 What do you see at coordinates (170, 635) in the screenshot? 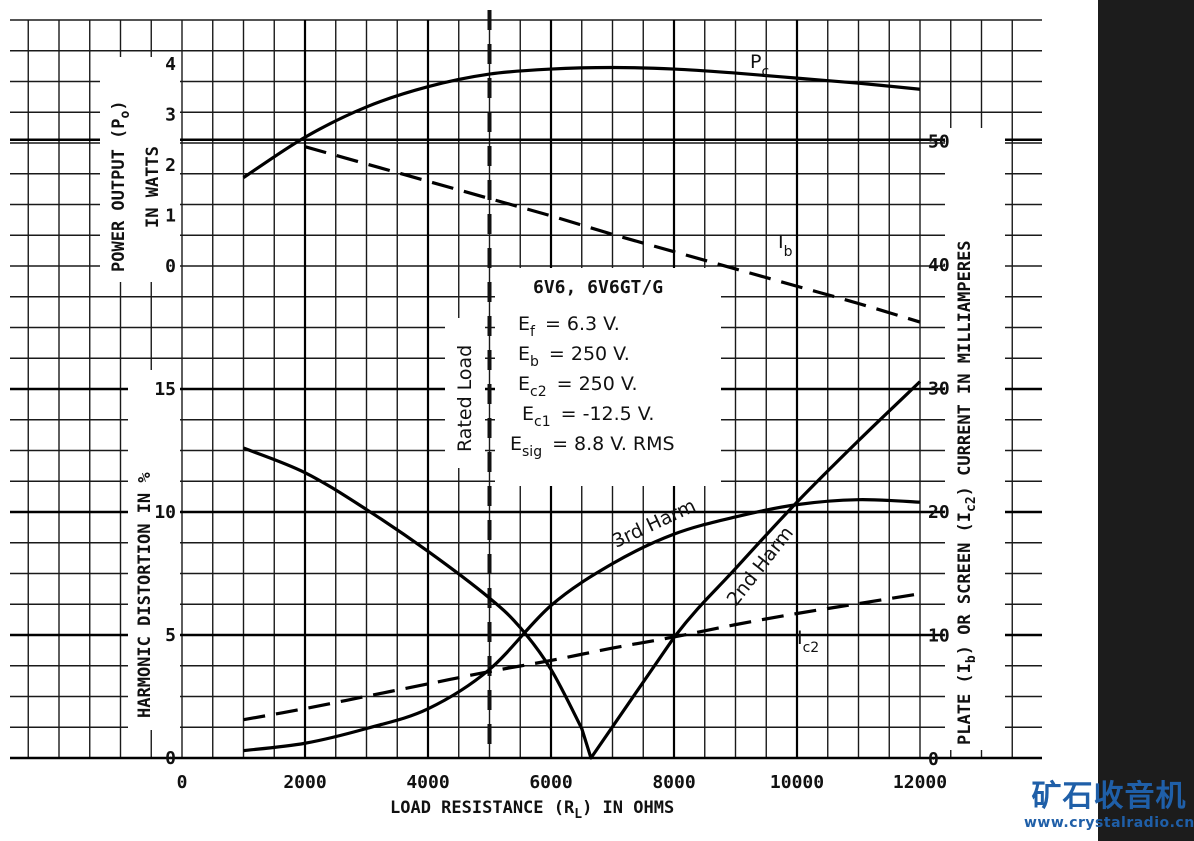
I see `distortion-tick-label: 5` at bounding box center [170, 635].